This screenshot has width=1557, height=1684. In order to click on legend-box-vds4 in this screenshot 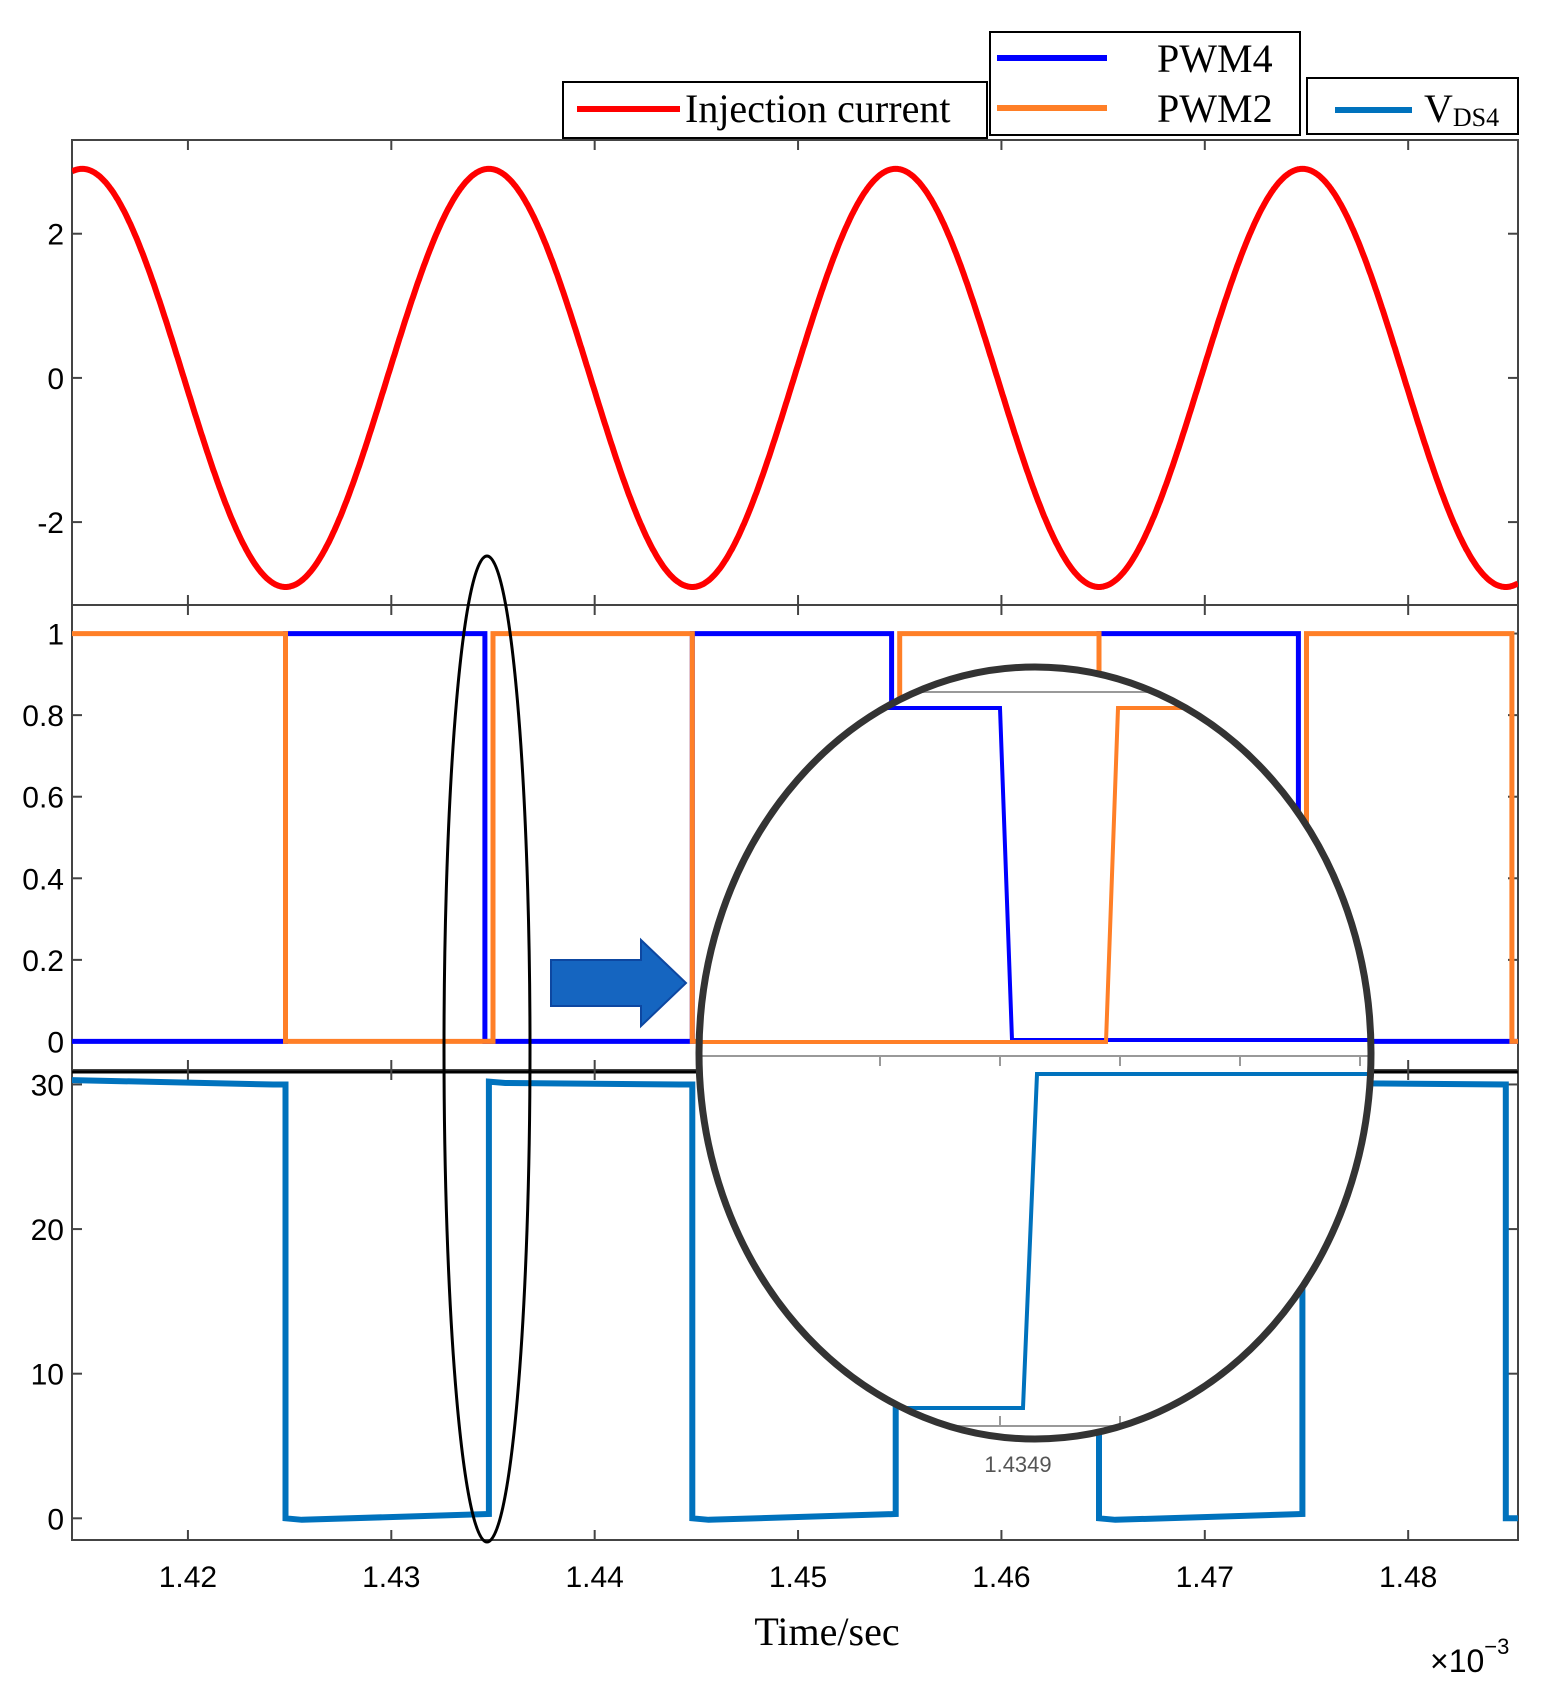, I will do `click(1412, 106)`.